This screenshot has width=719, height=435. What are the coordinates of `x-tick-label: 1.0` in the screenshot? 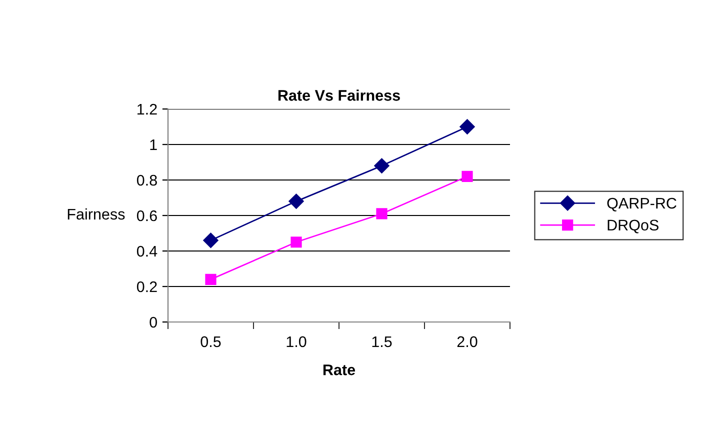 It's located at (296, 342).